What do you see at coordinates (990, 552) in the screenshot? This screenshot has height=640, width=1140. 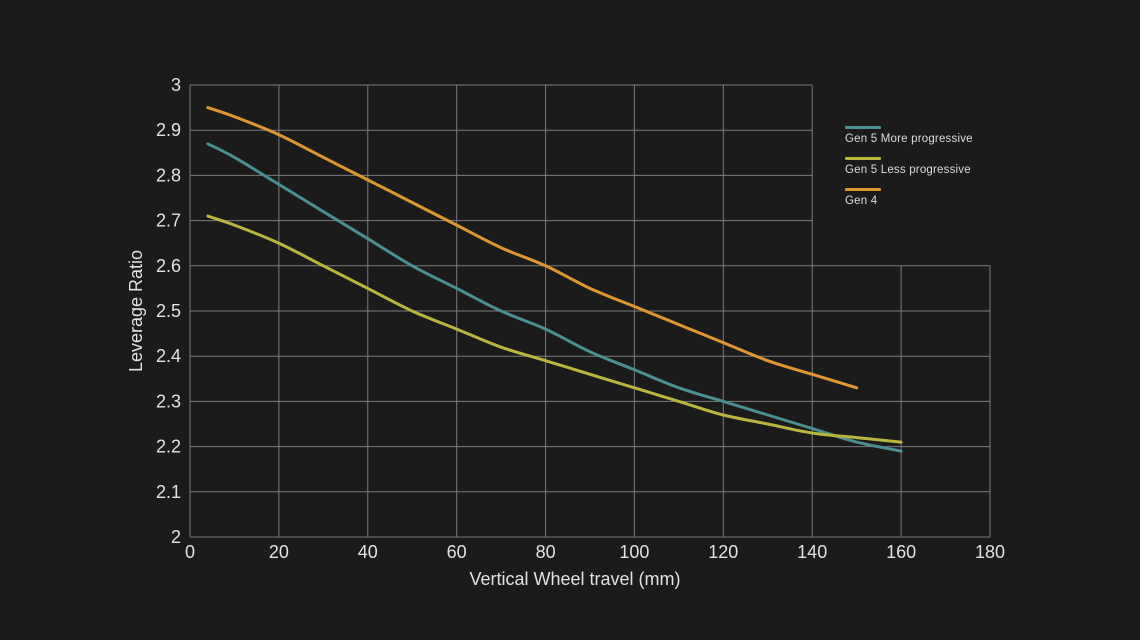 I see `x-tick-label: 180` at bounding box center [990, 552].